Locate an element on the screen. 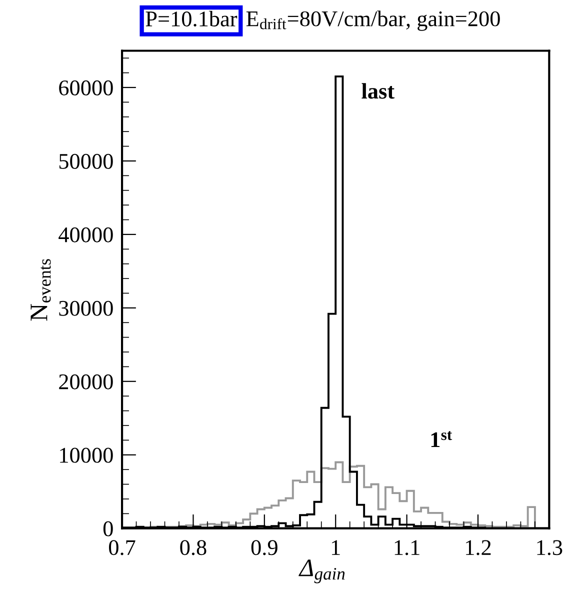 The image size is (565, 597). y-axis-title: N$_{events}$ is located at coordinates (40, 290).